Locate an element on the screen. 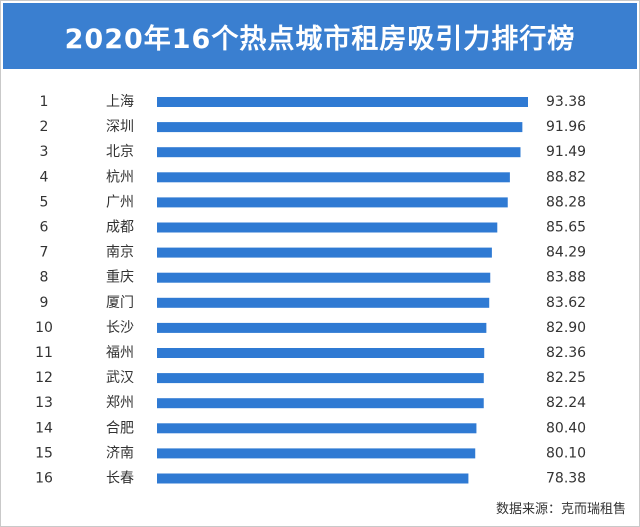  city-label: 杭州 is located at coordinates (120, 177).